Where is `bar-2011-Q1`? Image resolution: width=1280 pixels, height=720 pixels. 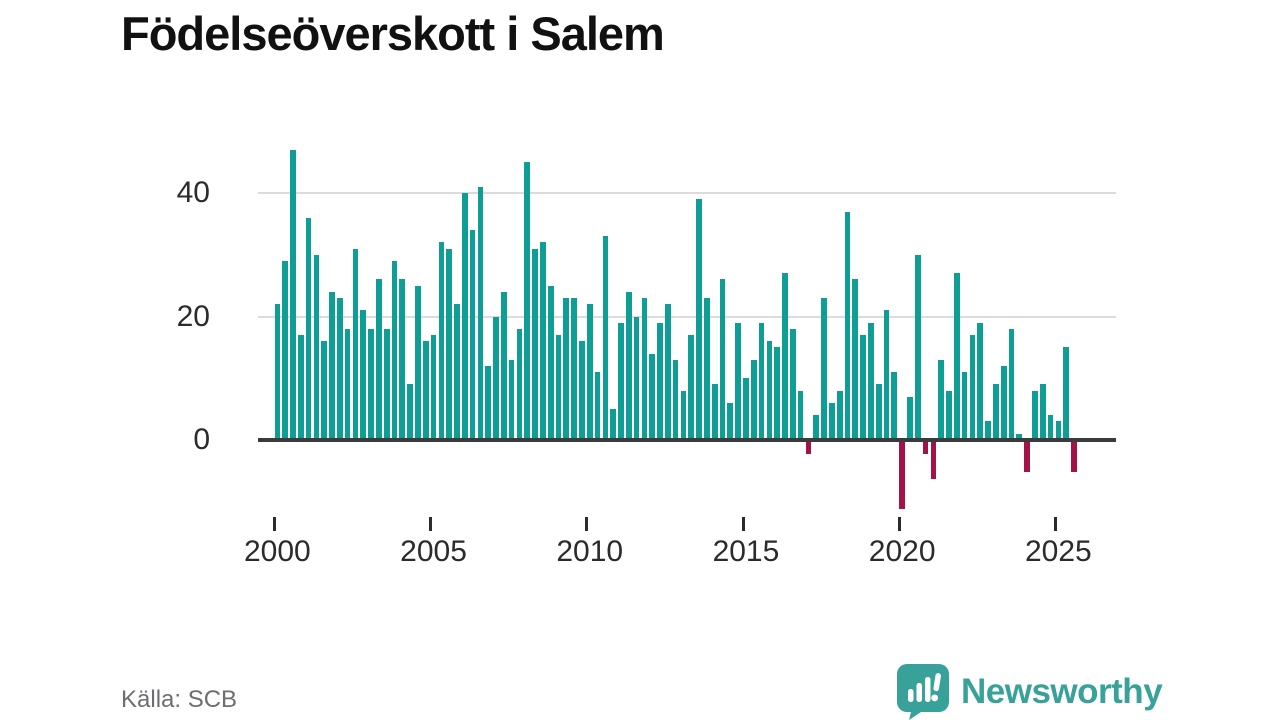 bar-2011-Q1 is located at coordinates (621, 381).